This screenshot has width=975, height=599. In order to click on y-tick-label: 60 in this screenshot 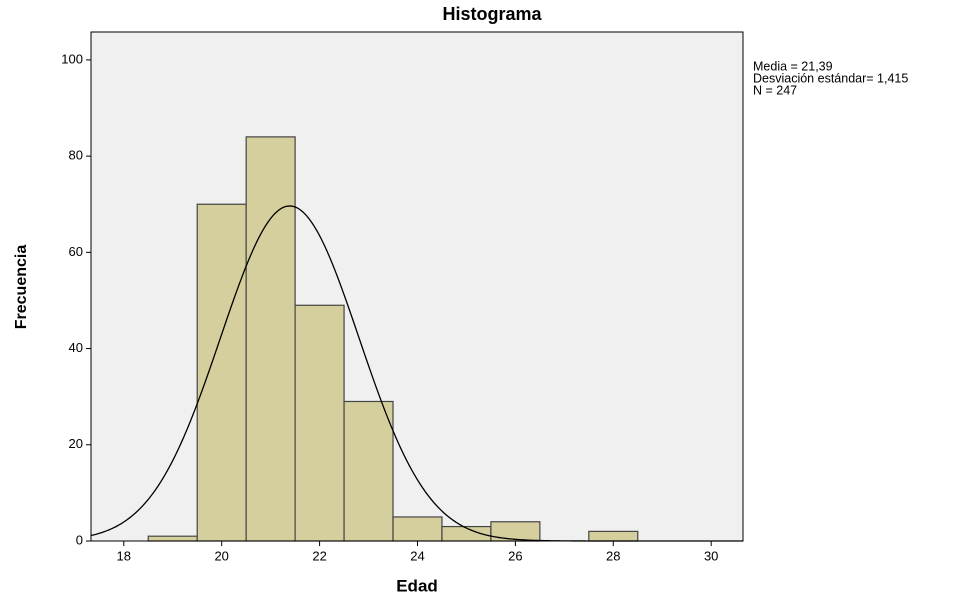, I will do `click(76, 251)`.